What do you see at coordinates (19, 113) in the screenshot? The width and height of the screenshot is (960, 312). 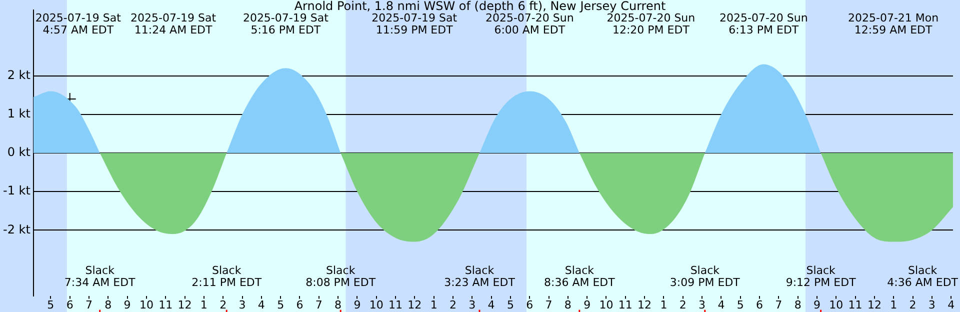 I see `y-tick-label: 1 kt` at bounding box center [19, 113].